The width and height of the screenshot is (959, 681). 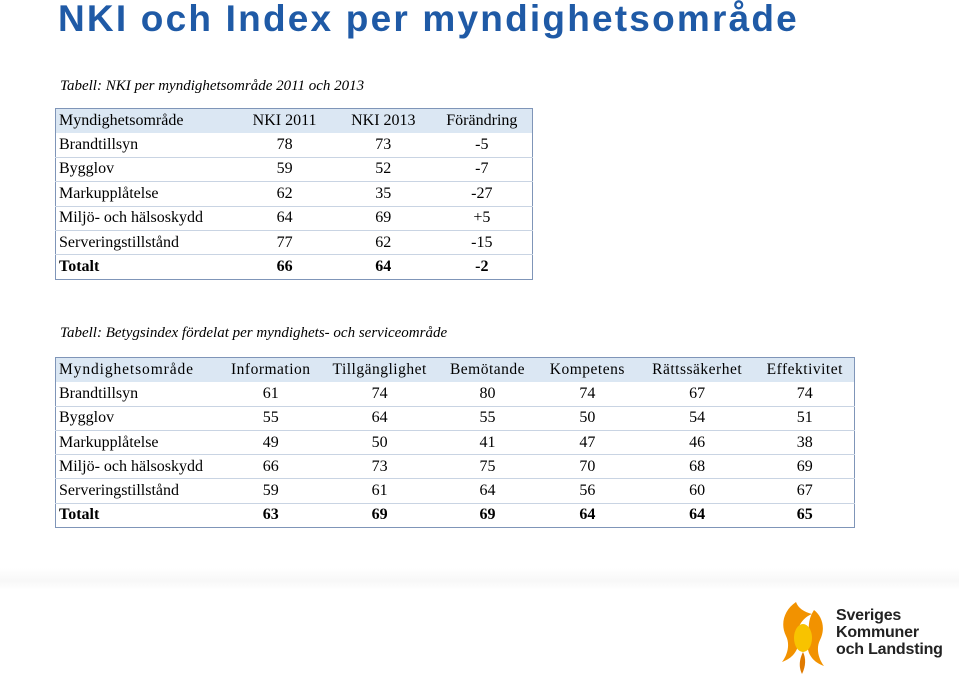 What do you see at coordinates (284, 120) in the screenshot?
I see `column-header: NKI 2011` at bounding box center [284, 120].